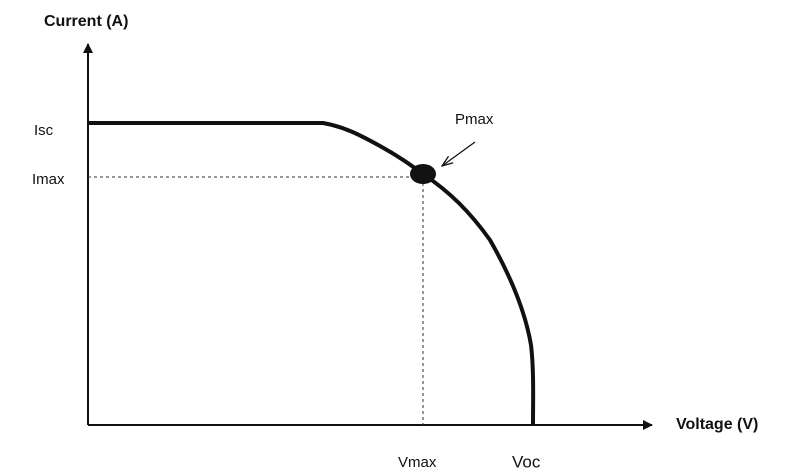  Describe the element at coordinates (459, 153) in the screenshot. I see `pmax-arrow` at that location.